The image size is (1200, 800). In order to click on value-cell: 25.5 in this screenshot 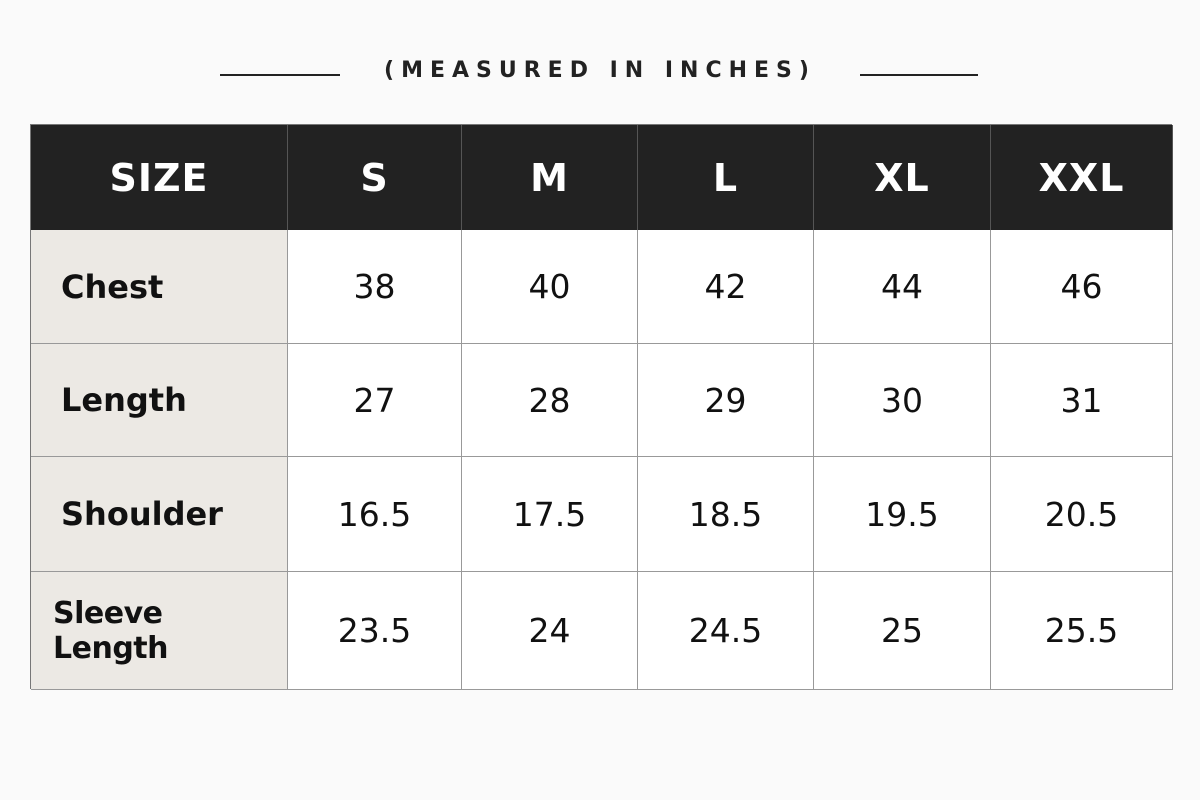, I will do `click(1082, 631)`.